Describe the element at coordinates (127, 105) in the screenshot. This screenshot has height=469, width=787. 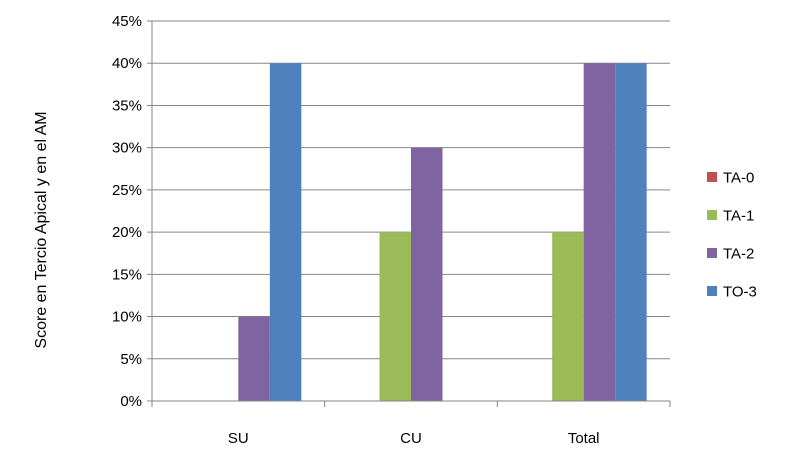
I see `y-tick-label: 35%` at that location.